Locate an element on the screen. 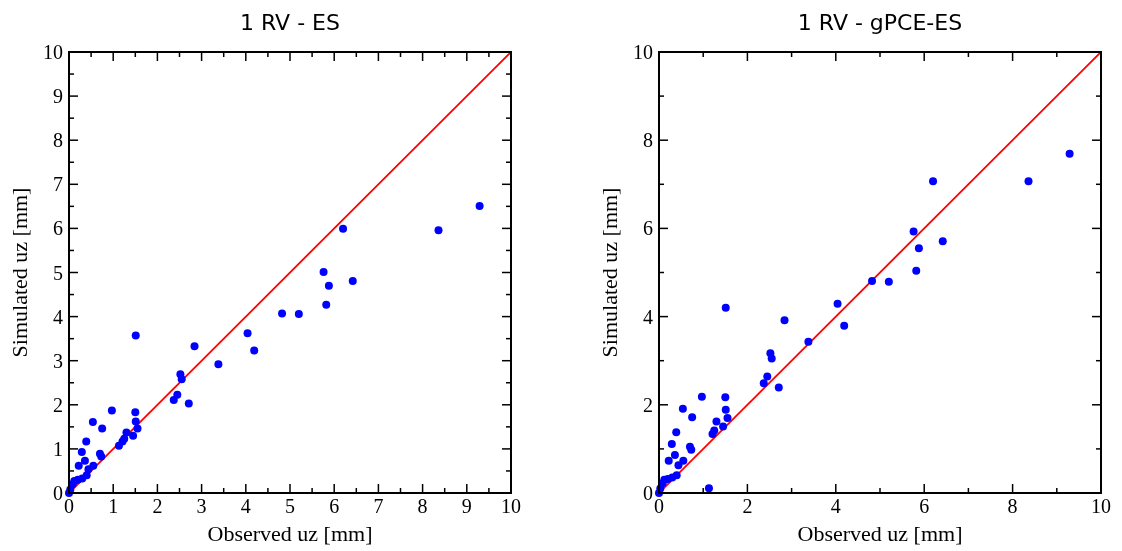 This screenshot has height=551, width=1122. chart-title: 1 RV - ES is located at coordinates (290, 22).